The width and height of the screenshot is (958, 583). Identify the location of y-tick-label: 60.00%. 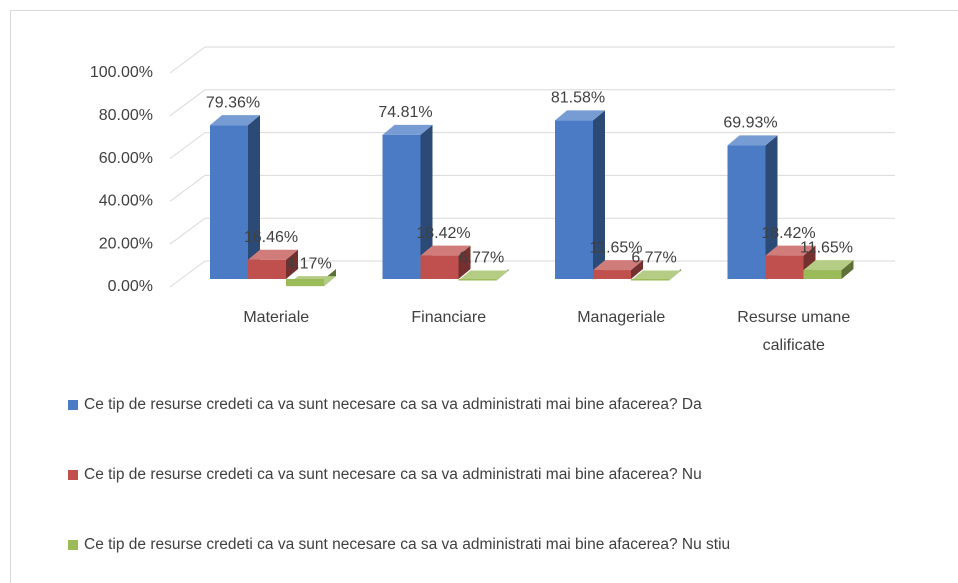
(126, 158).